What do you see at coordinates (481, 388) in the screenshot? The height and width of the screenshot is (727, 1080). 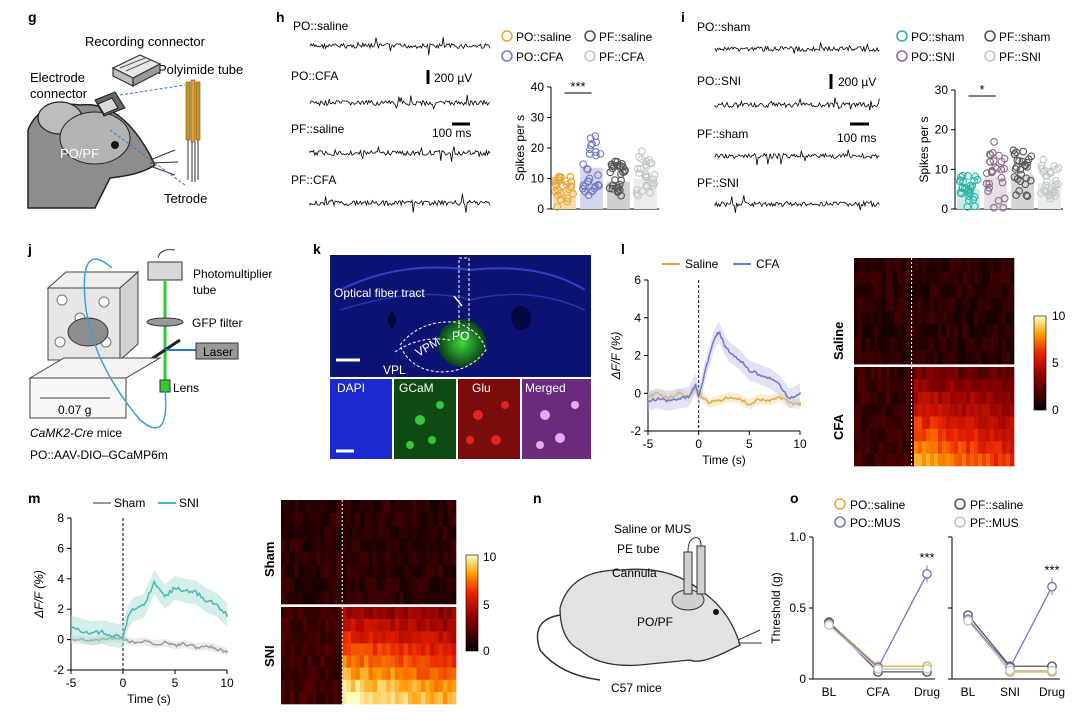 I see `channel-label: Glu` at bounding box center [481, 388].